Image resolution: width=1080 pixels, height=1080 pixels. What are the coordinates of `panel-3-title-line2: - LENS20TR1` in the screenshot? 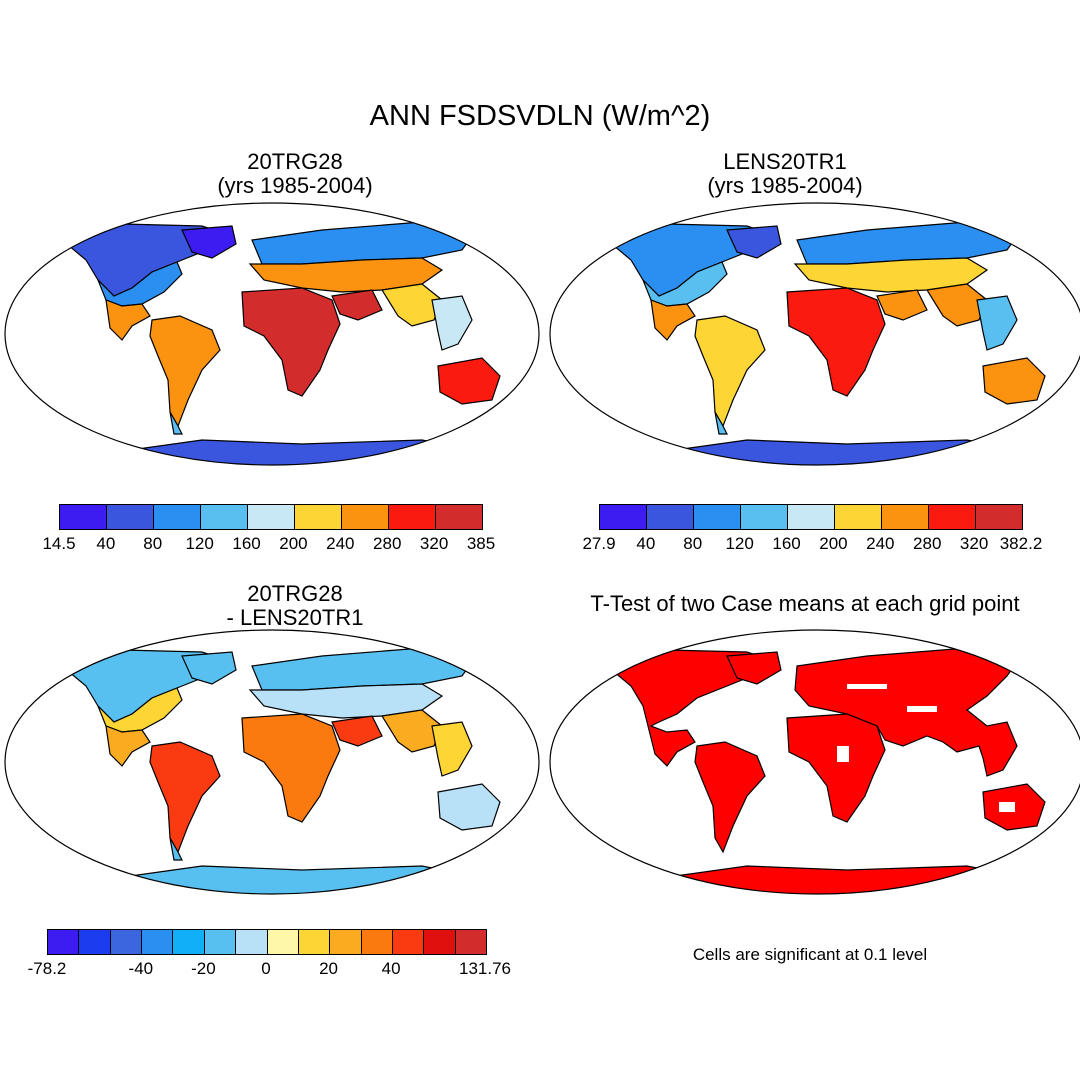 It's located at (295, 617).